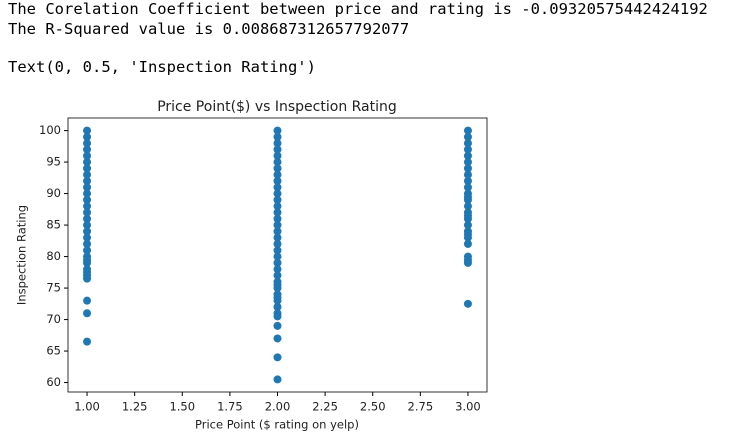  Describe the element at coordinates (278, 407) in the screenshot. I see `x-tick-label: 2.00` at that location.